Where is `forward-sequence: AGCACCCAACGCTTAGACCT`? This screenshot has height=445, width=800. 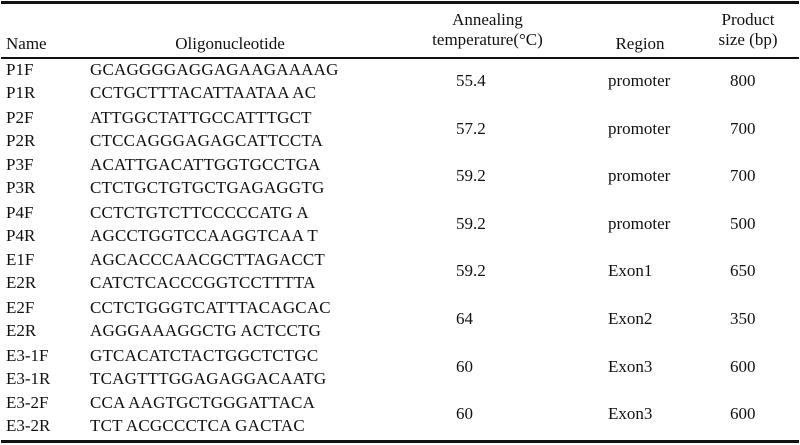
forward-sequence: AGCACCCAACGCTTAGACCT is located at coordinates (207, 260).